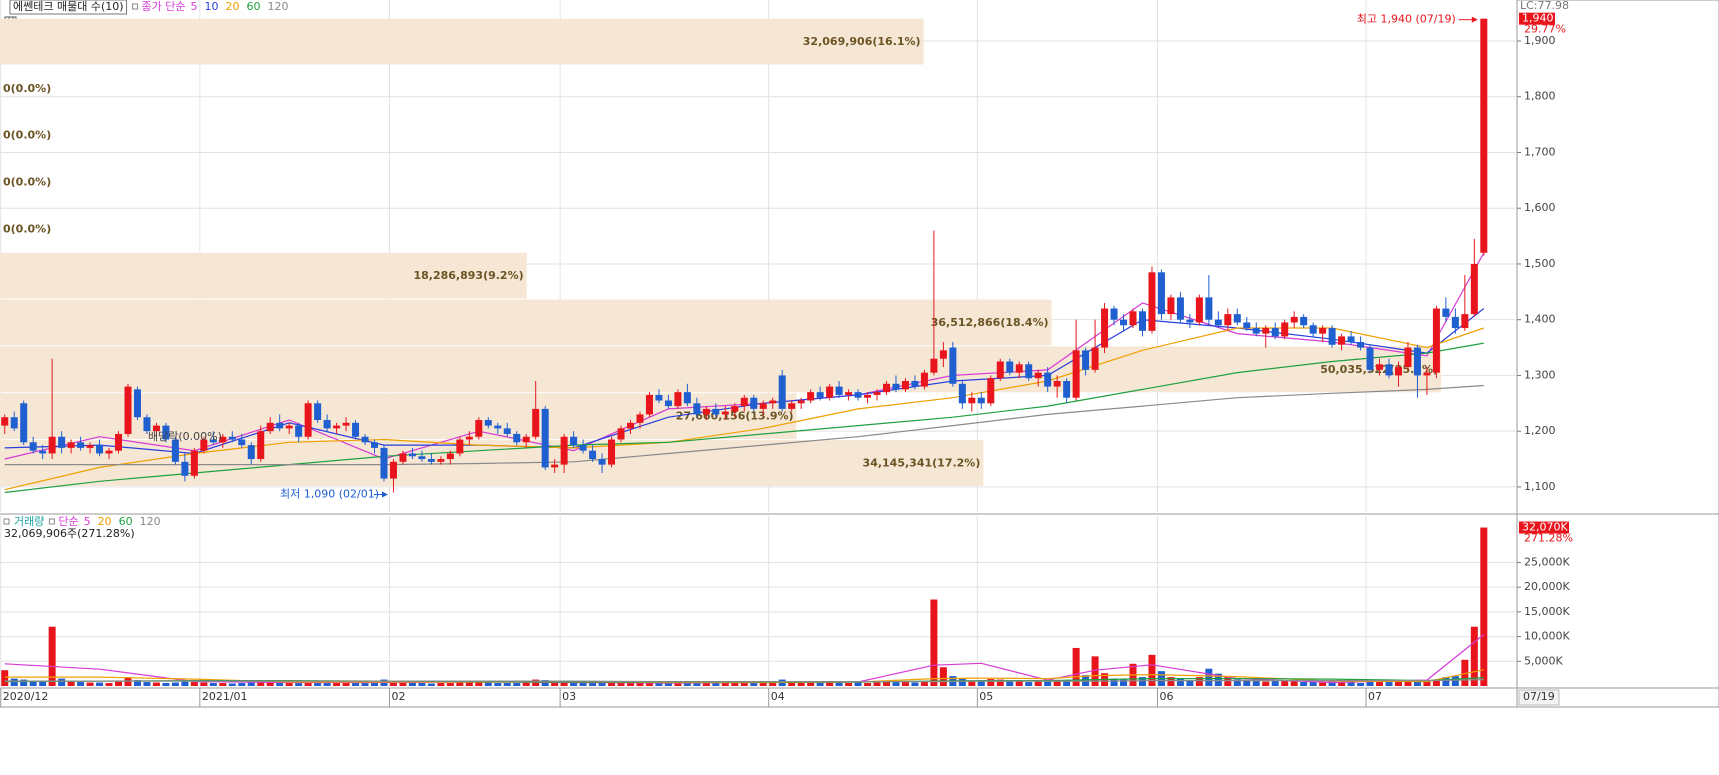 The width and height of the screenshot is (1719, 775). Describe the element at coordinates (185, 436) in the screenshot. I see `dividend-annotation: 배당락(0.00%)` at that location.